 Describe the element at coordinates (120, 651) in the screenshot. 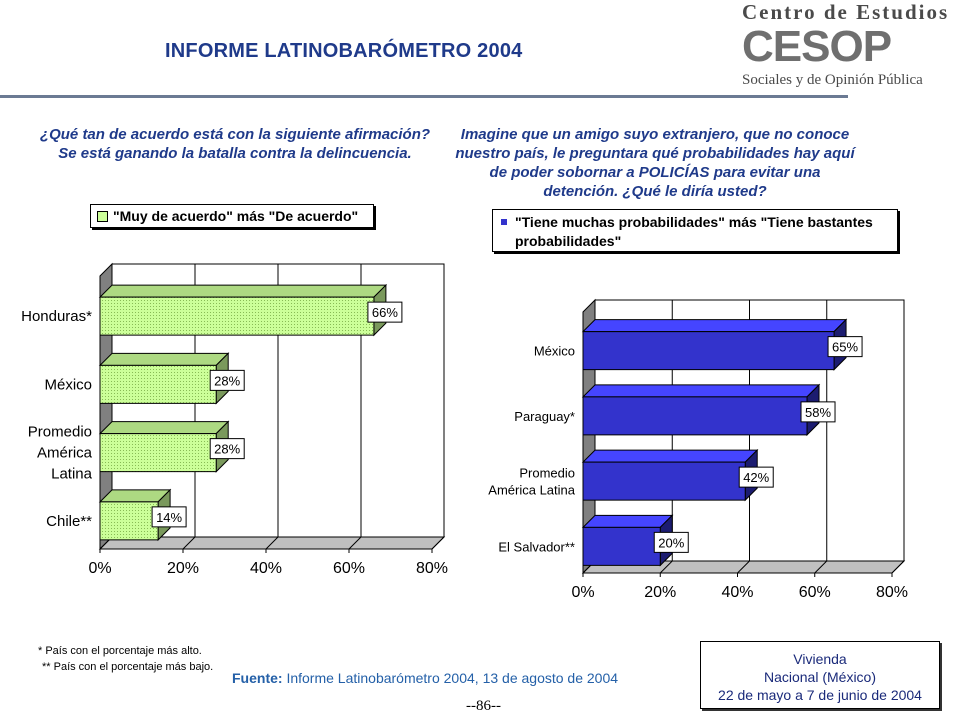

I see `footnote-highest: * País con el porcentaje más alto.` at that location.